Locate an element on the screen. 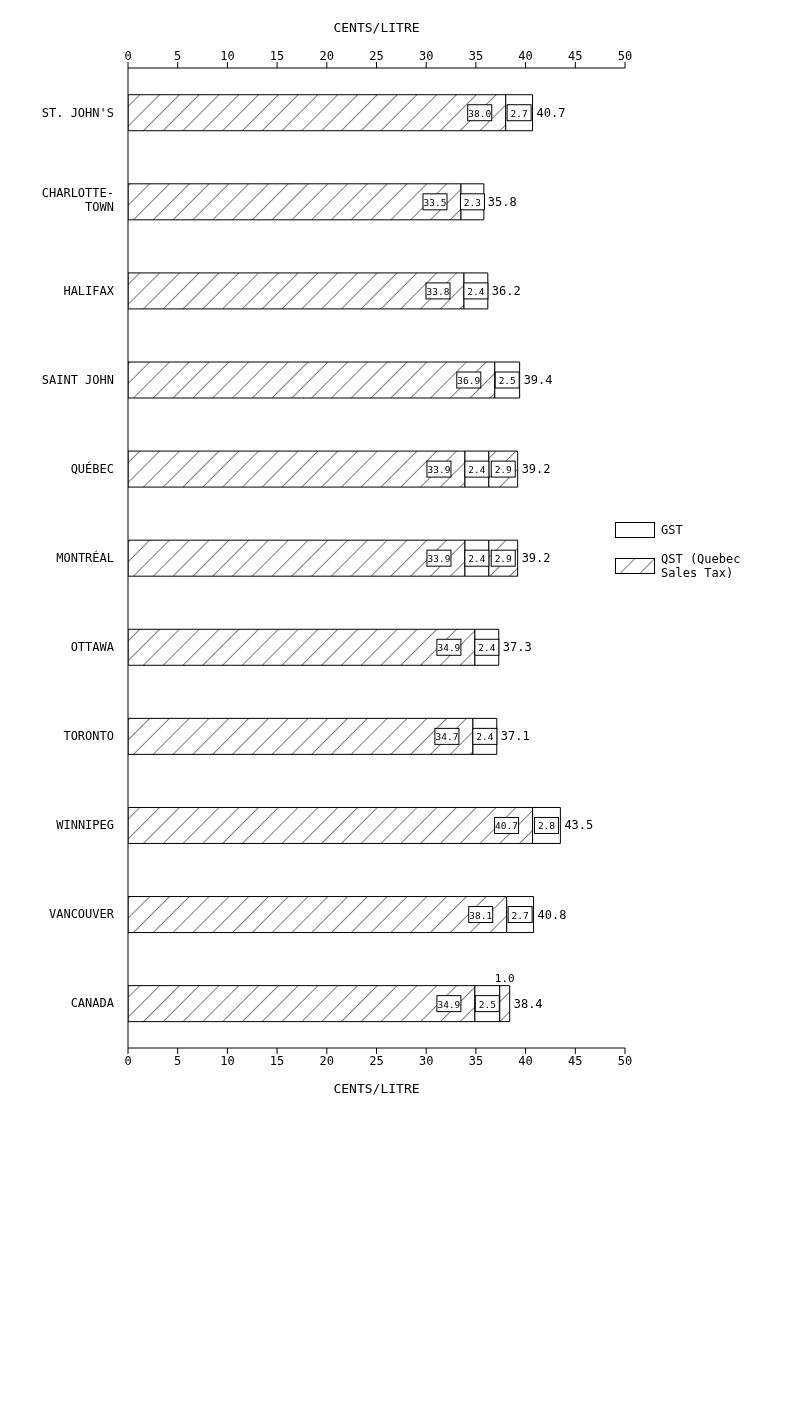  total-label: 35.8 is located at coordinates (502, 201).